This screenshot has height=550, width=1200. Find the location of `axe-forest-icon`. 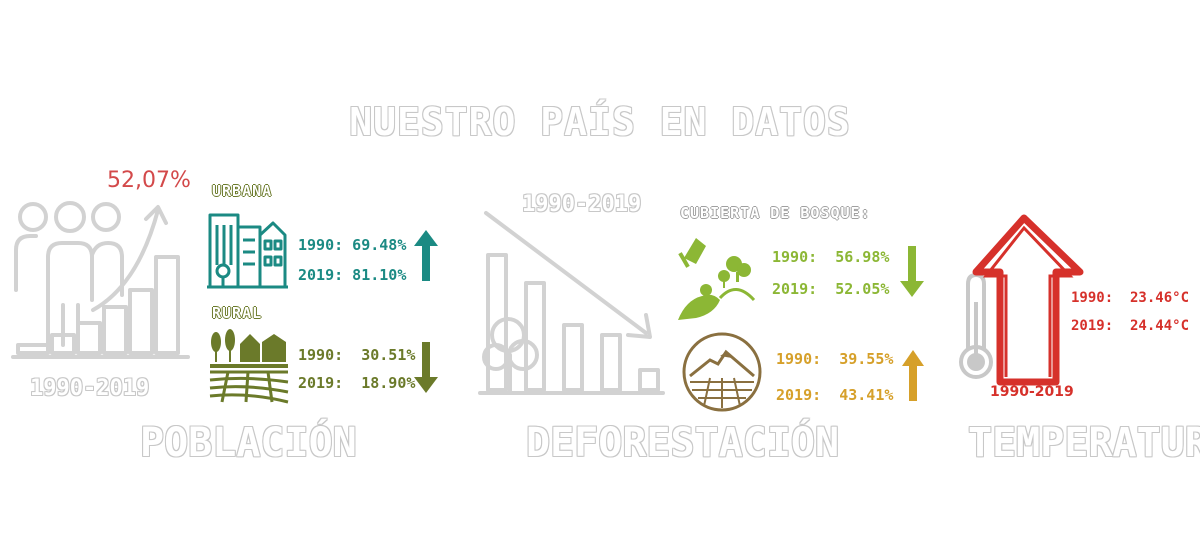

axe-forest-icon is located at coordinates (717, 279).